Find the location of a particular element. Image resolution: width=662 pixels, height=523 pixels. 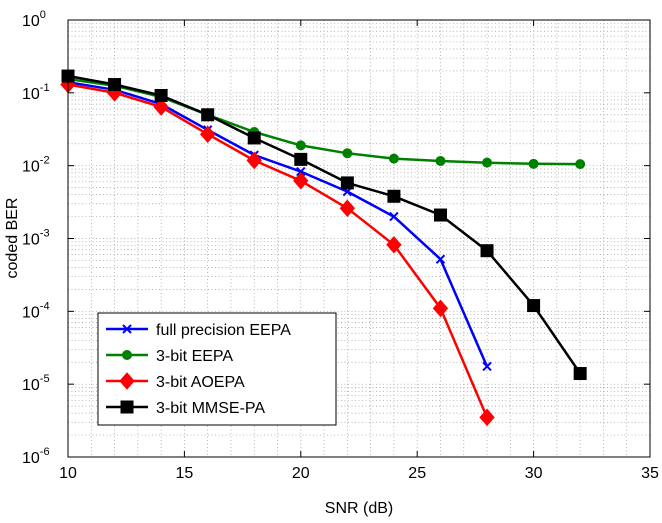

legend-entry: 3-bit MMSE-PA is located at coordinates (185, 408).